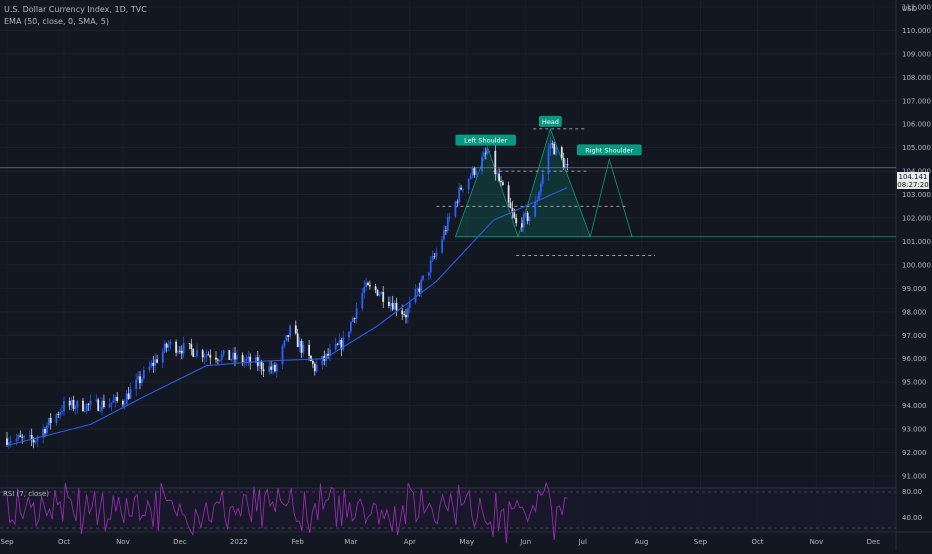  What do you see at coordinates (467, 542) in the screenshot?
I see `time-tick: May` at bounding box center [467, 542].